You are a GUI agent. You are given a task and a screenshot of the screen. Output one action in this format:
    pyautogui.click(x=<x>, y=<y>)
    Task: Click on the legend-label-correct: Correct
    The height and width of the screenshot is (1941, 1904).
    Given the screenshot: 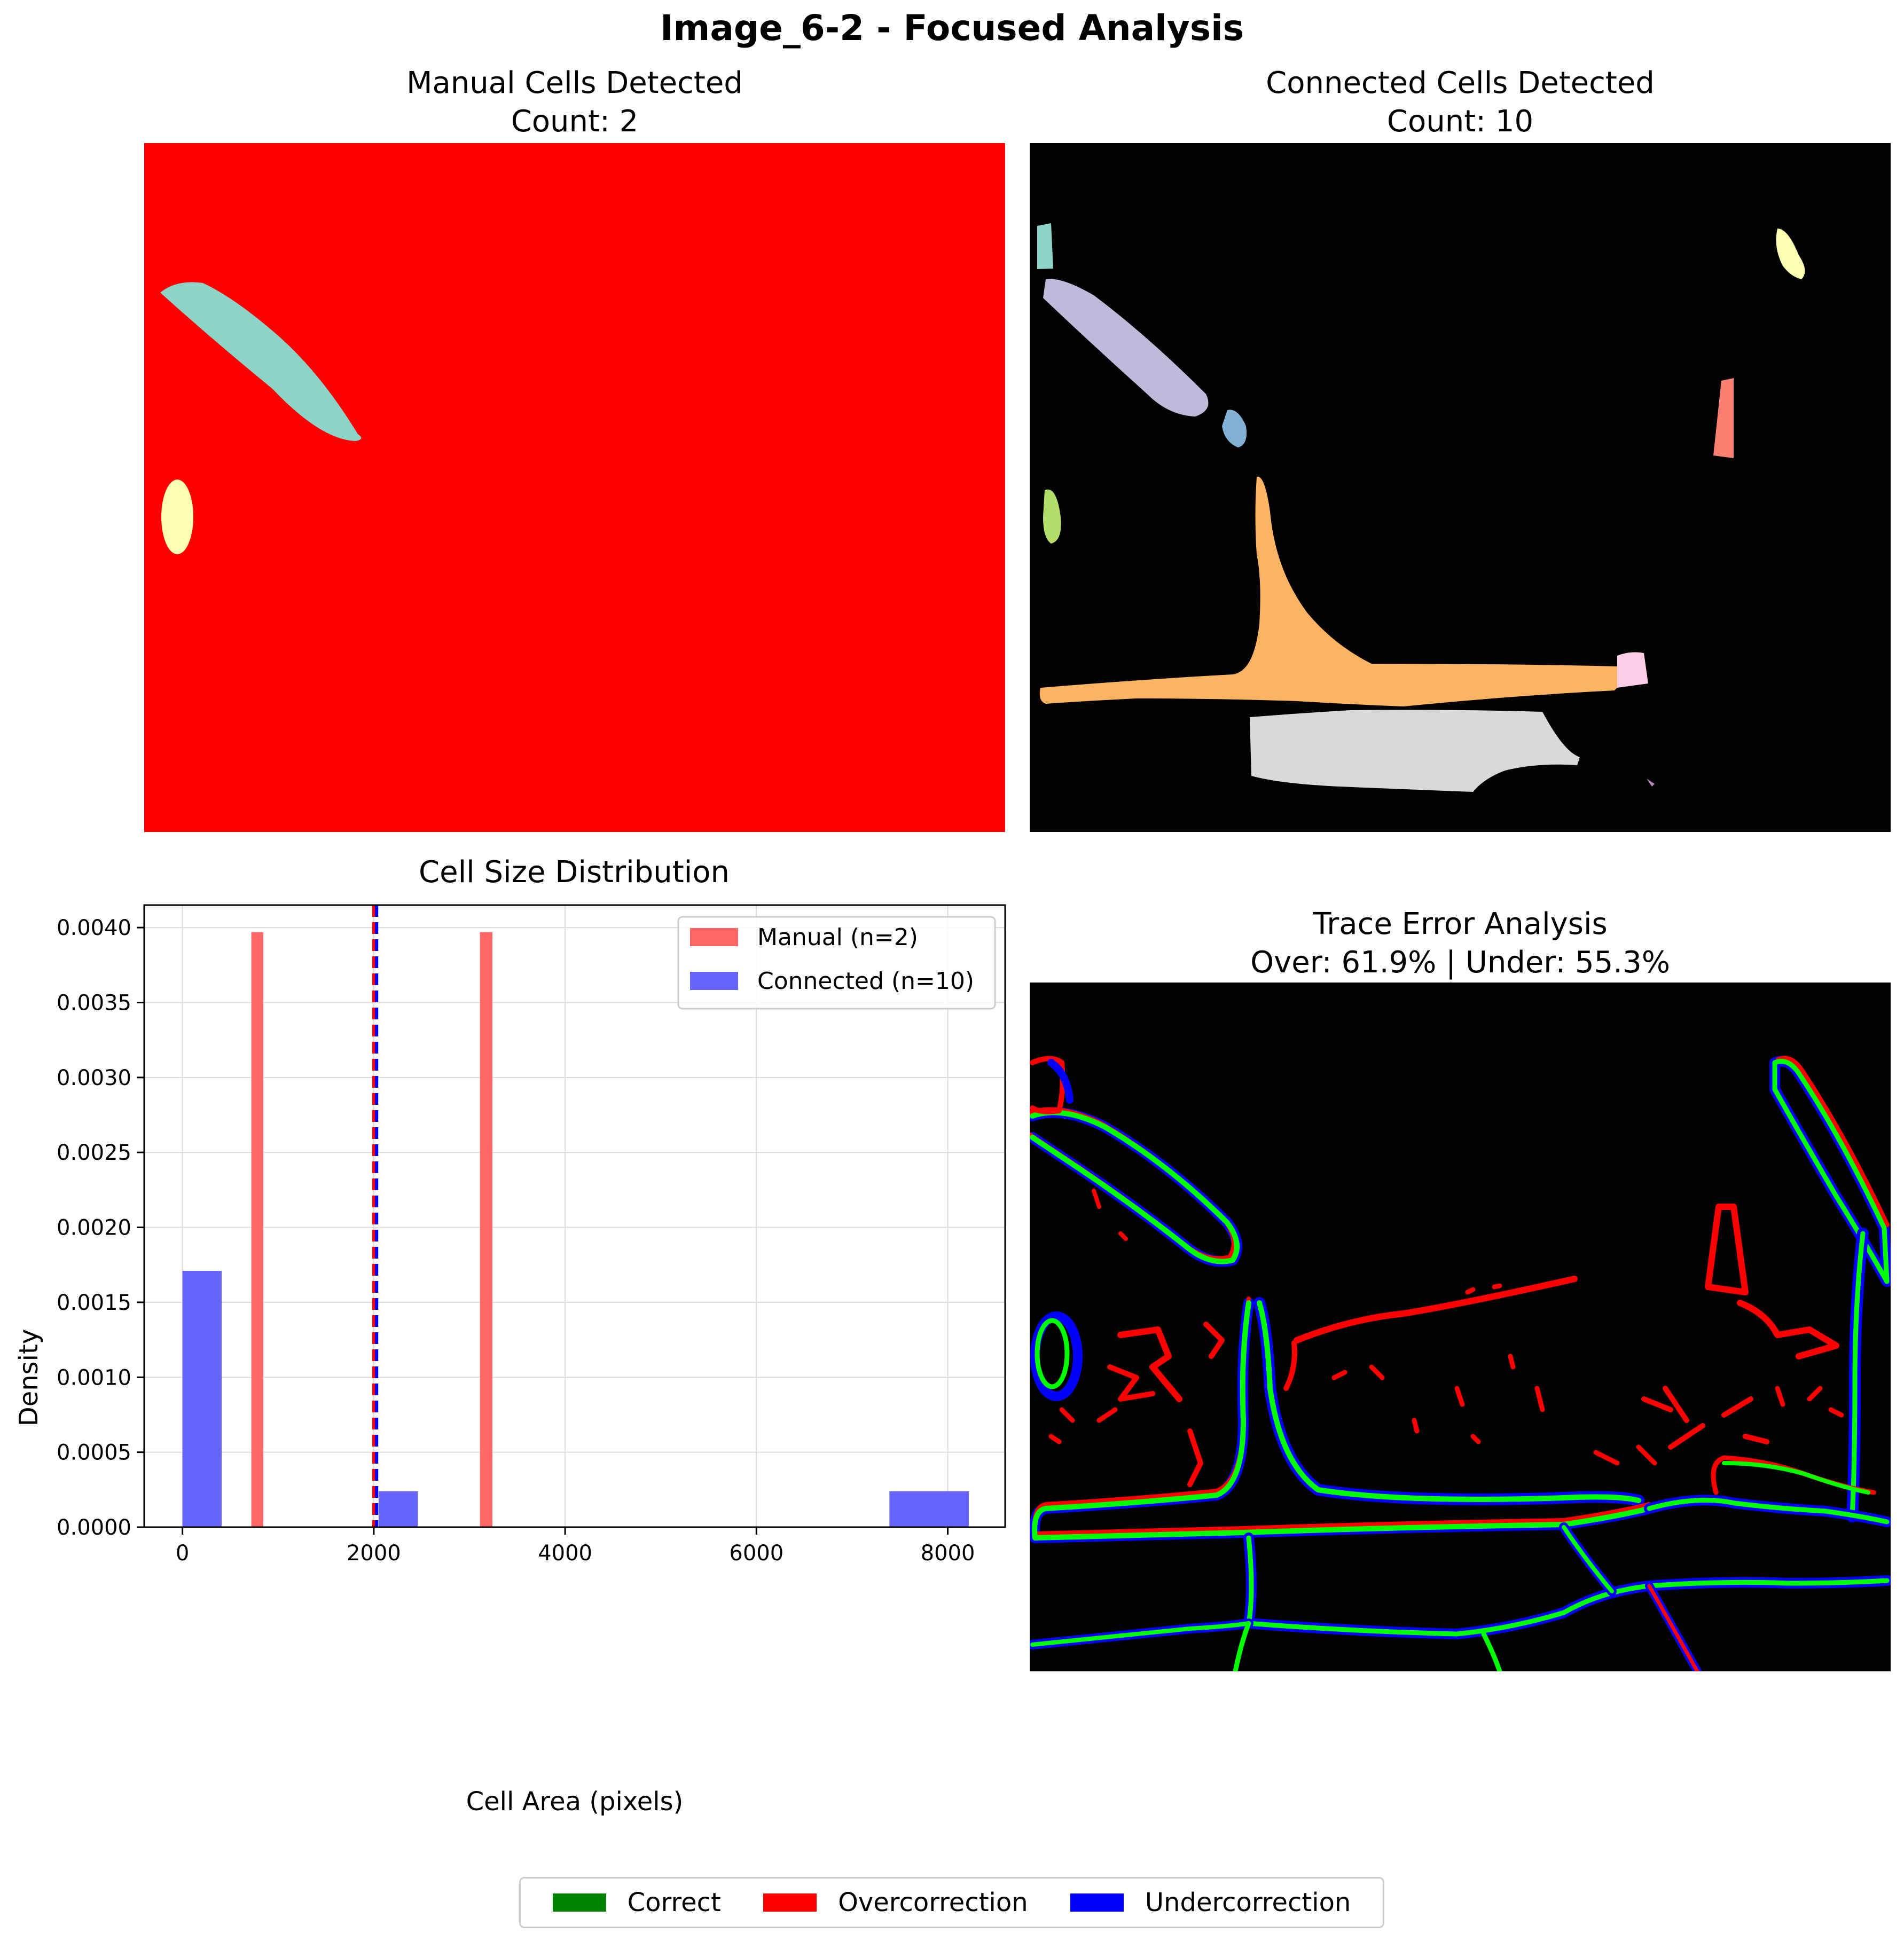 What is the action you would take?
    pyautogui.click(x=674, y=1903)
    